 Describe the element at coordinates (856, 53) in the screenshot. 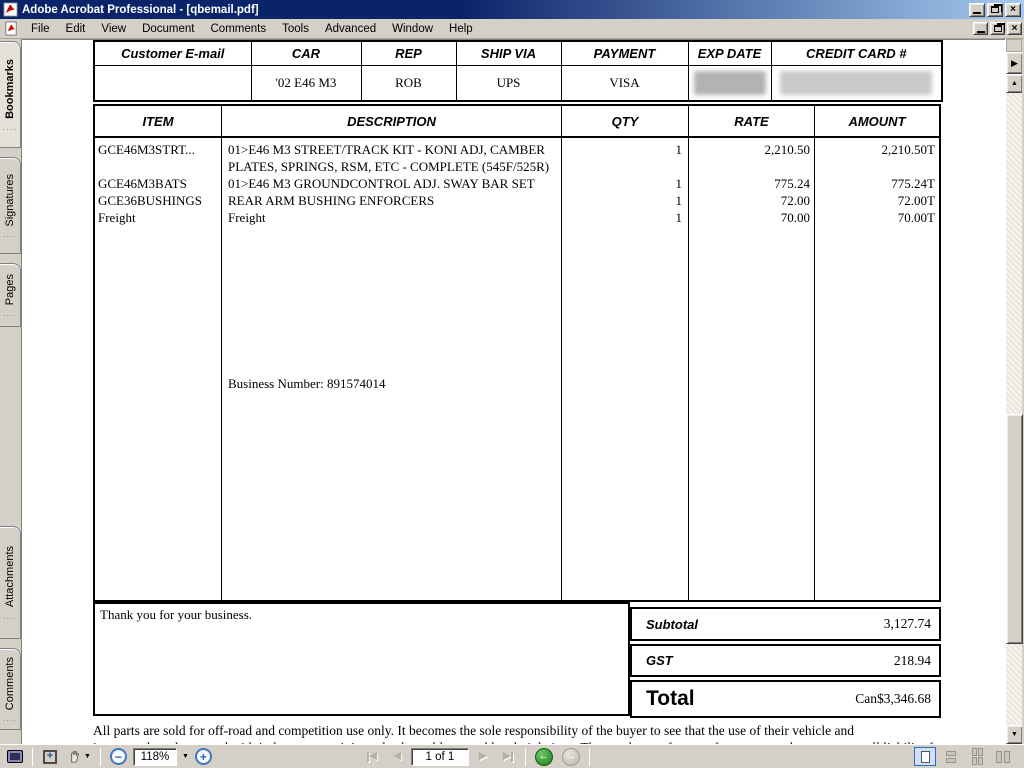

I see `header-credit-card: CREDIT CARD #` at that location.